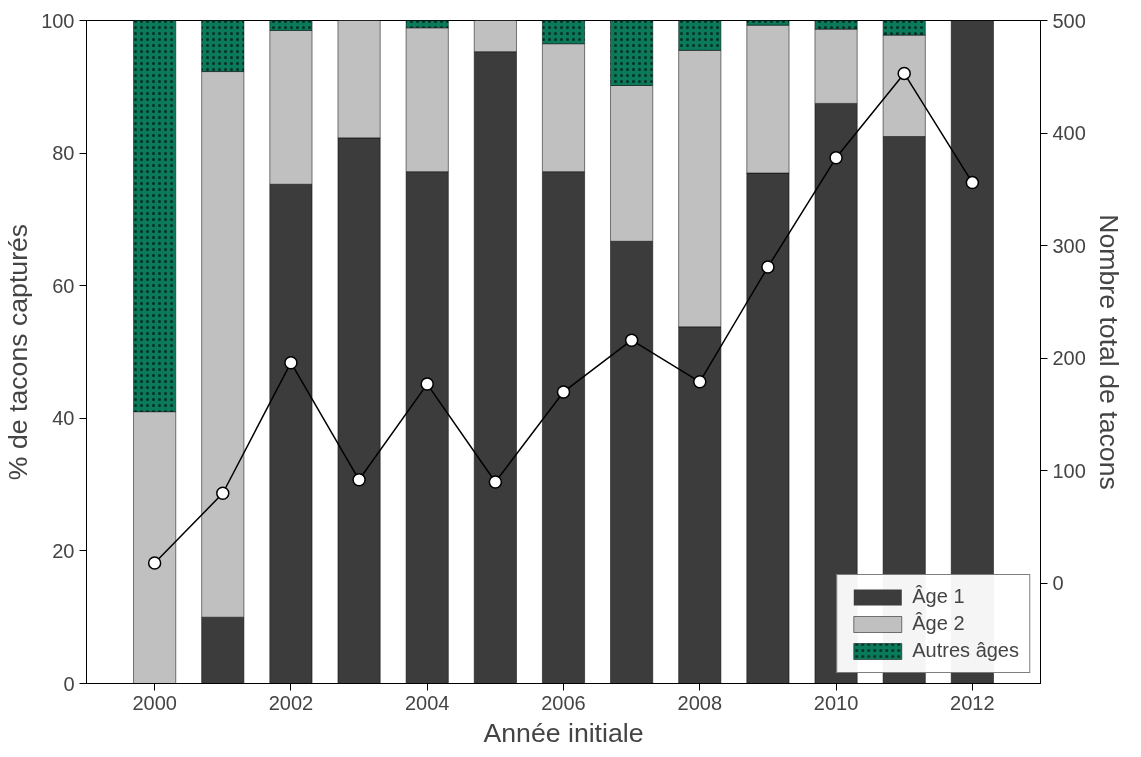 The width and height of the screenshot is (1141, 757). Describe the element at coordinates (291, 702) in the screenshot. I see `x-tick-label: 2002` at that location.